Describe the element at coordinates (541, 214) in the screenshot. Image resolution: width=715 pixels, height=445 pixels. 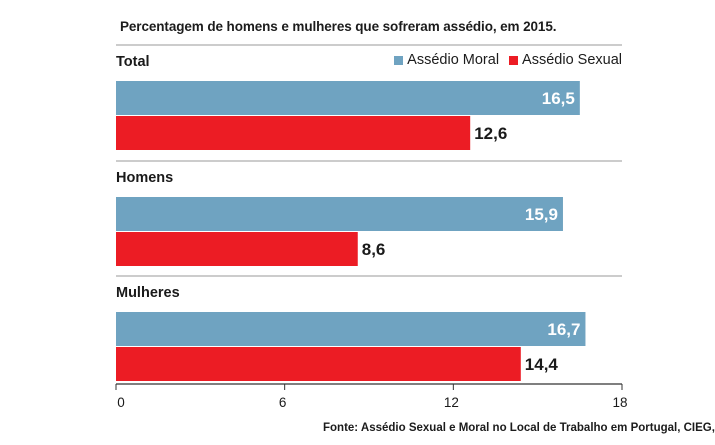
I see `data-label: 15,9` at that location.